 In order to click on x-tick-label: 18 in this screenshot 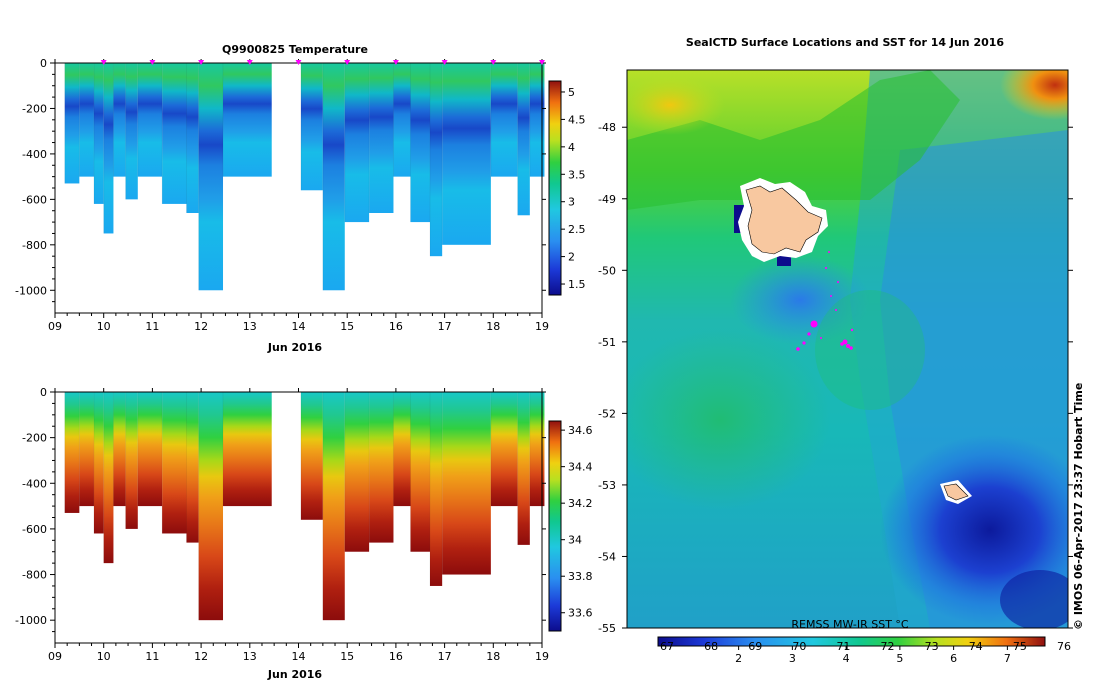, I will do `click(493, 656)`.